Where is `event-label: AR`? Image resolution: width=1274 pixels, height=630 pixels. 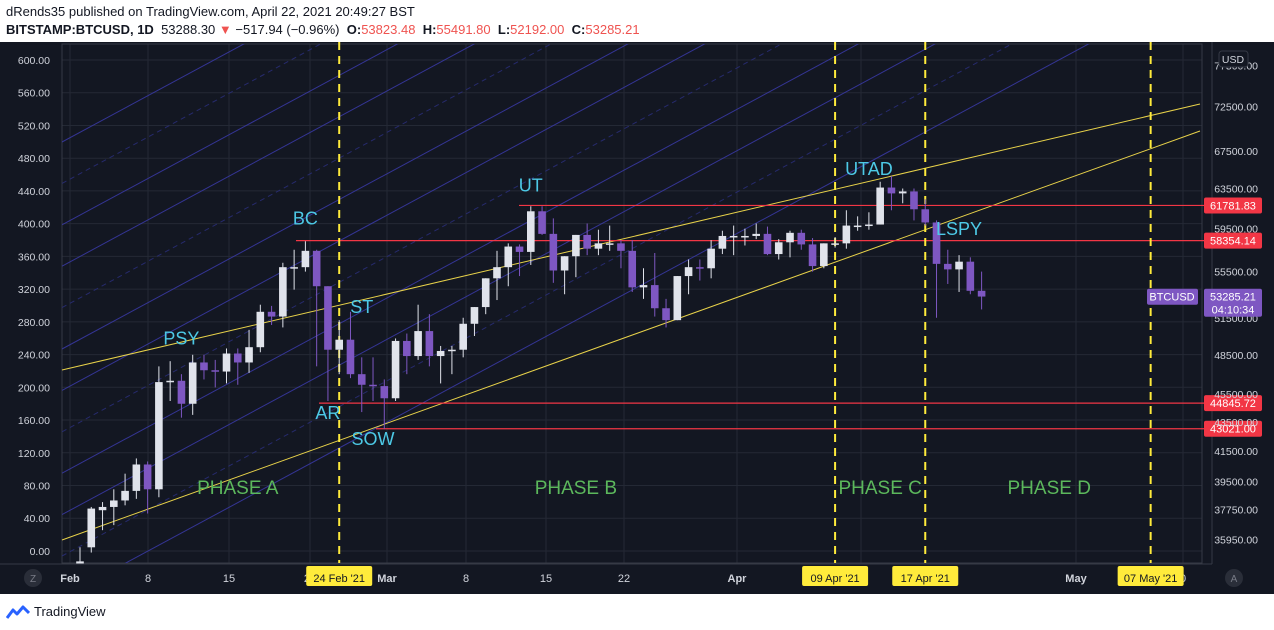 event-label: AR is located at coordinates (327, 413).